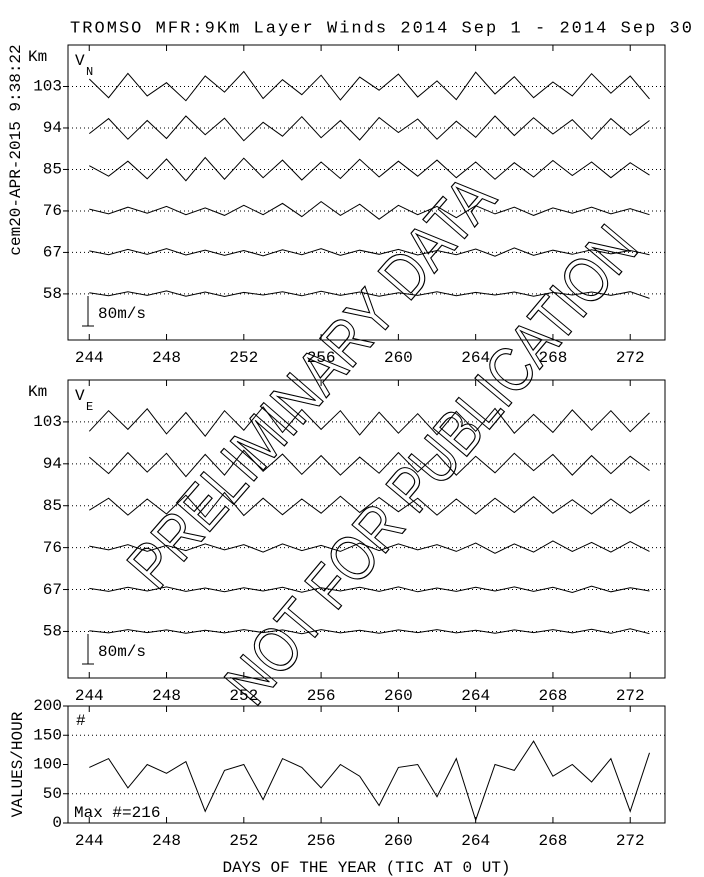  I want to click on component-subscript: N, so click(89, 72).